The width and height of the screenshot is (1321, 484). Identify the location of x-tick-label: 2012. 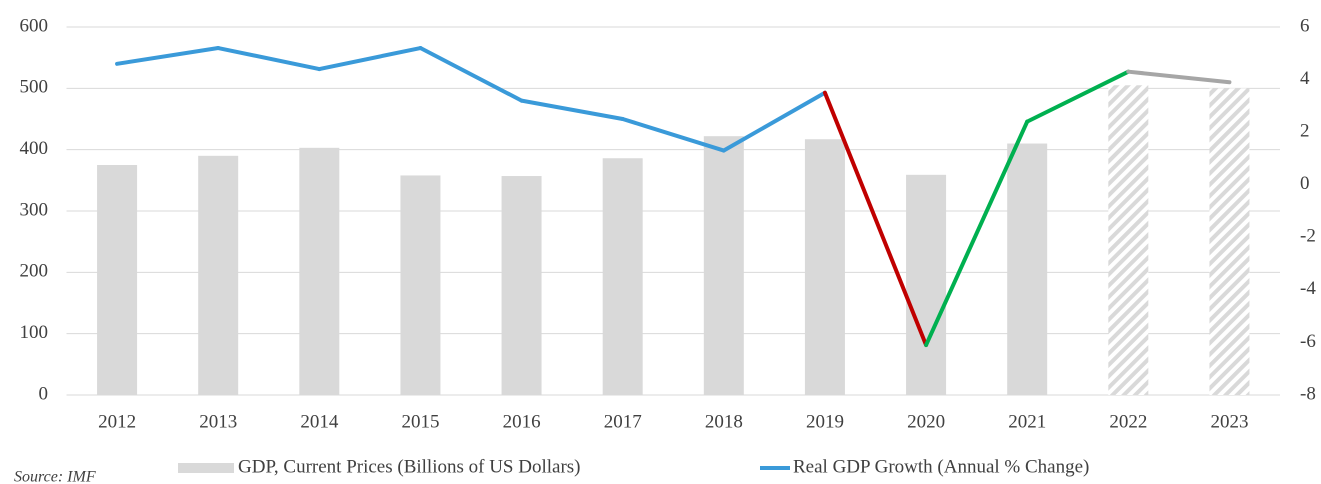
(117, 421).